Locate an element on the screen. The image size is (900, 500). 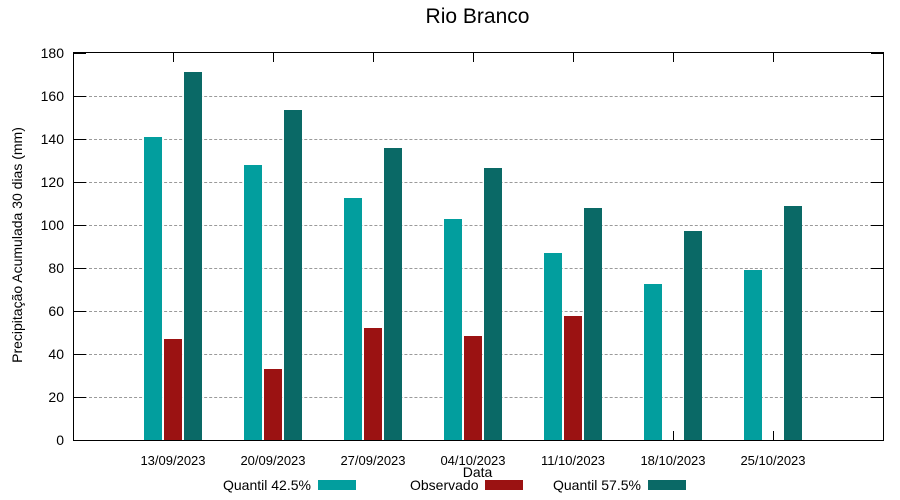
y-tick-label: 40 is located at coordinates (56, 354).